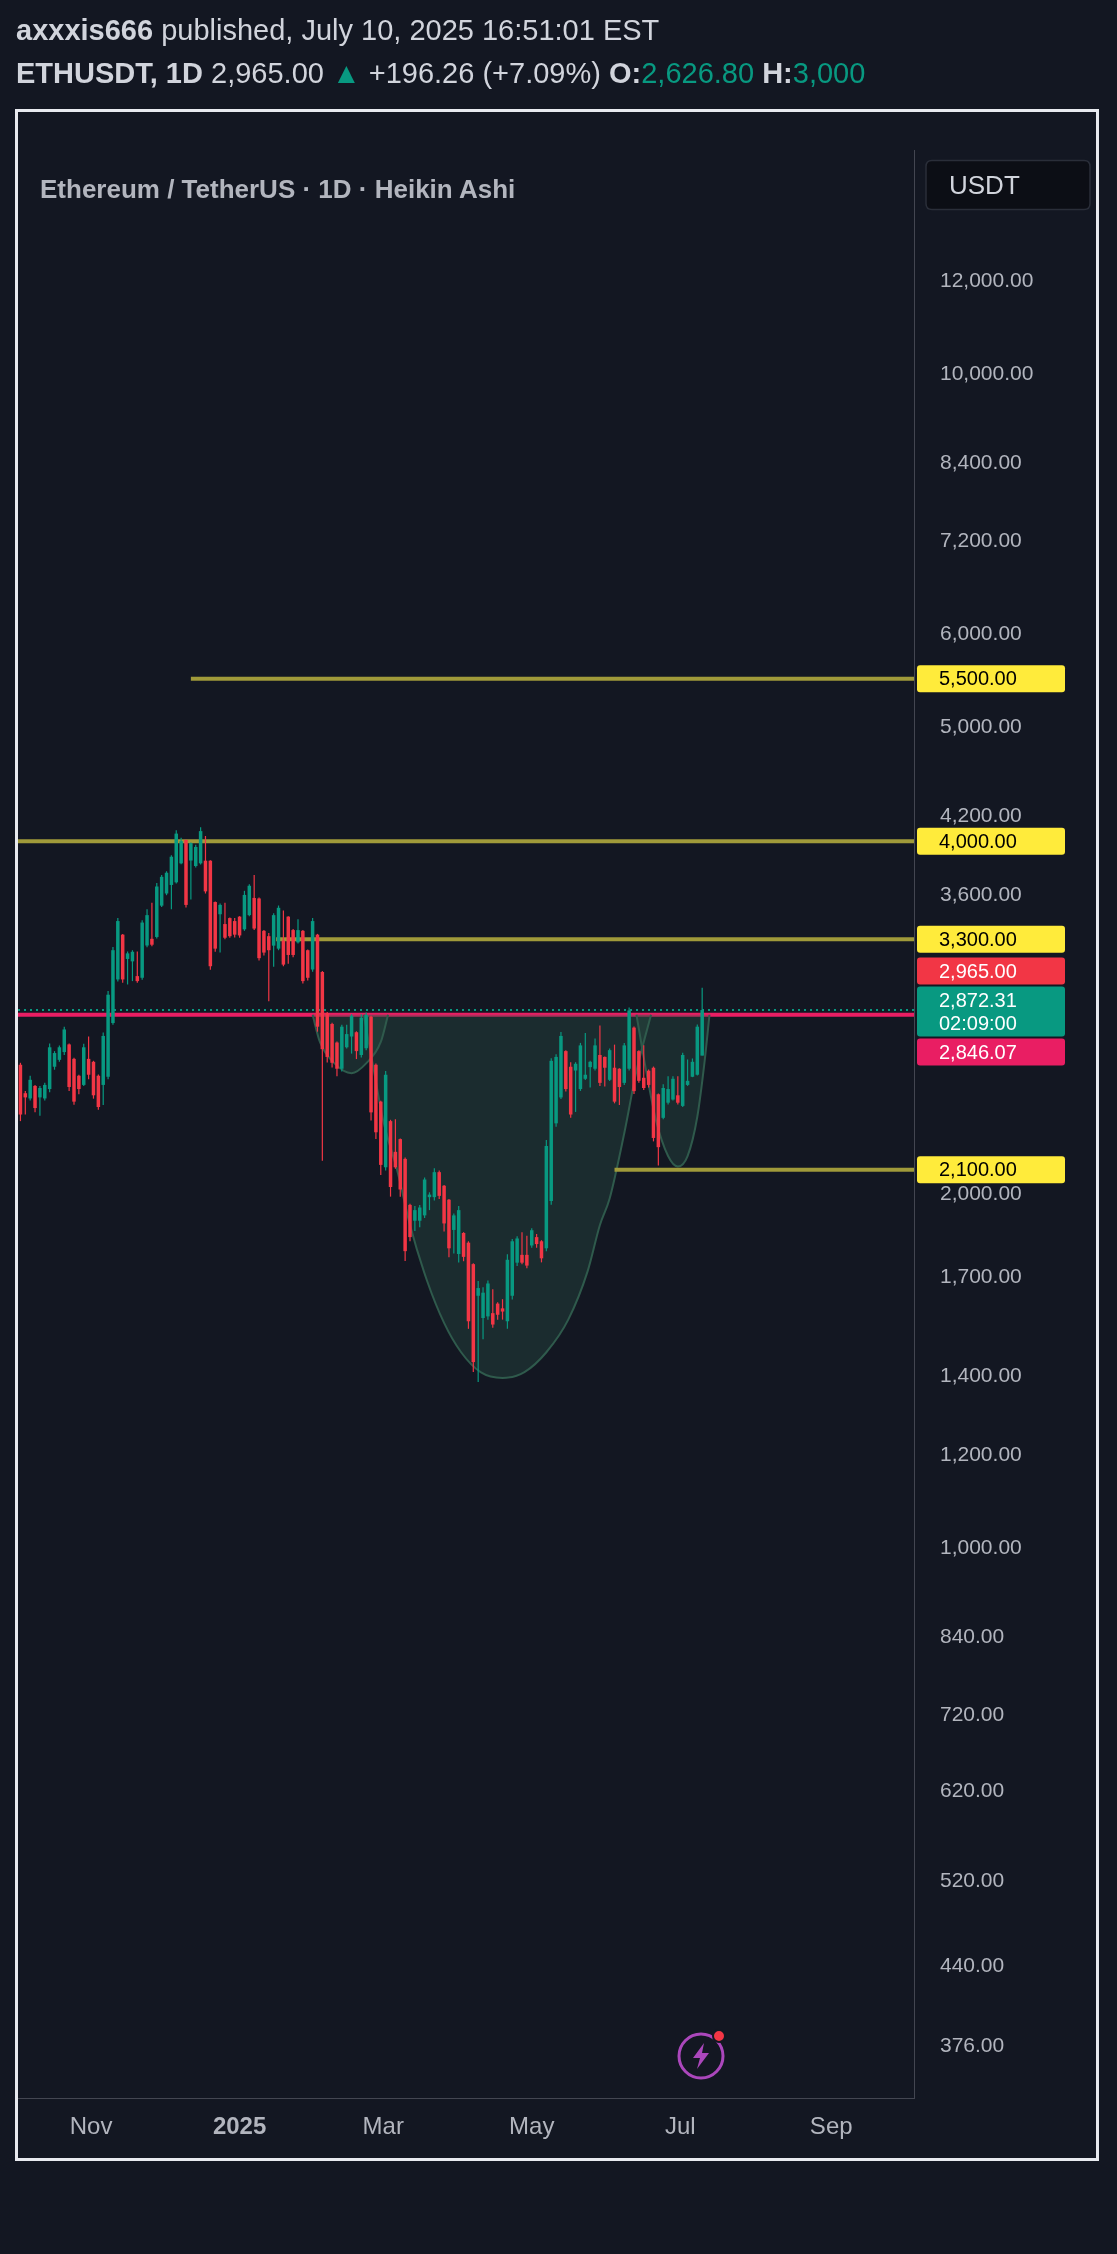  Describe the element at coordinates (441, 73) in the screenshot. I see `text: ETHUSDT, 1D 2,965.00 ▲ +196.26 (+7.09%) O:2,626.80 H:3,000` at that location.